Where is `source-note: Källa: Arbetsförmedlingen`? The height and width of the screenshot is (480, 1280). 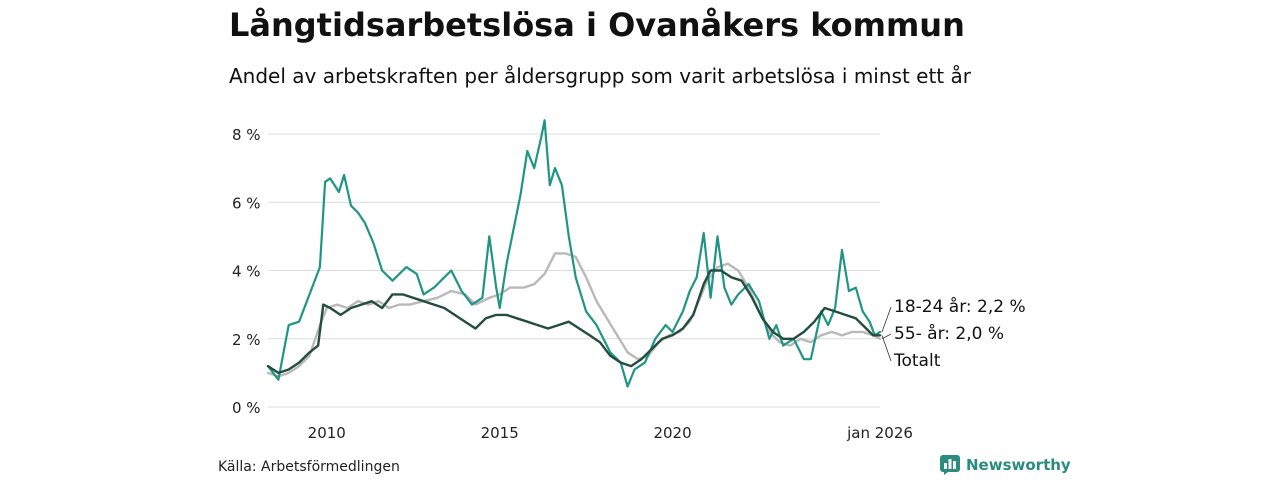 source-note: Källa: Arbetsförmedlingen is located at coordinates (309, 467).